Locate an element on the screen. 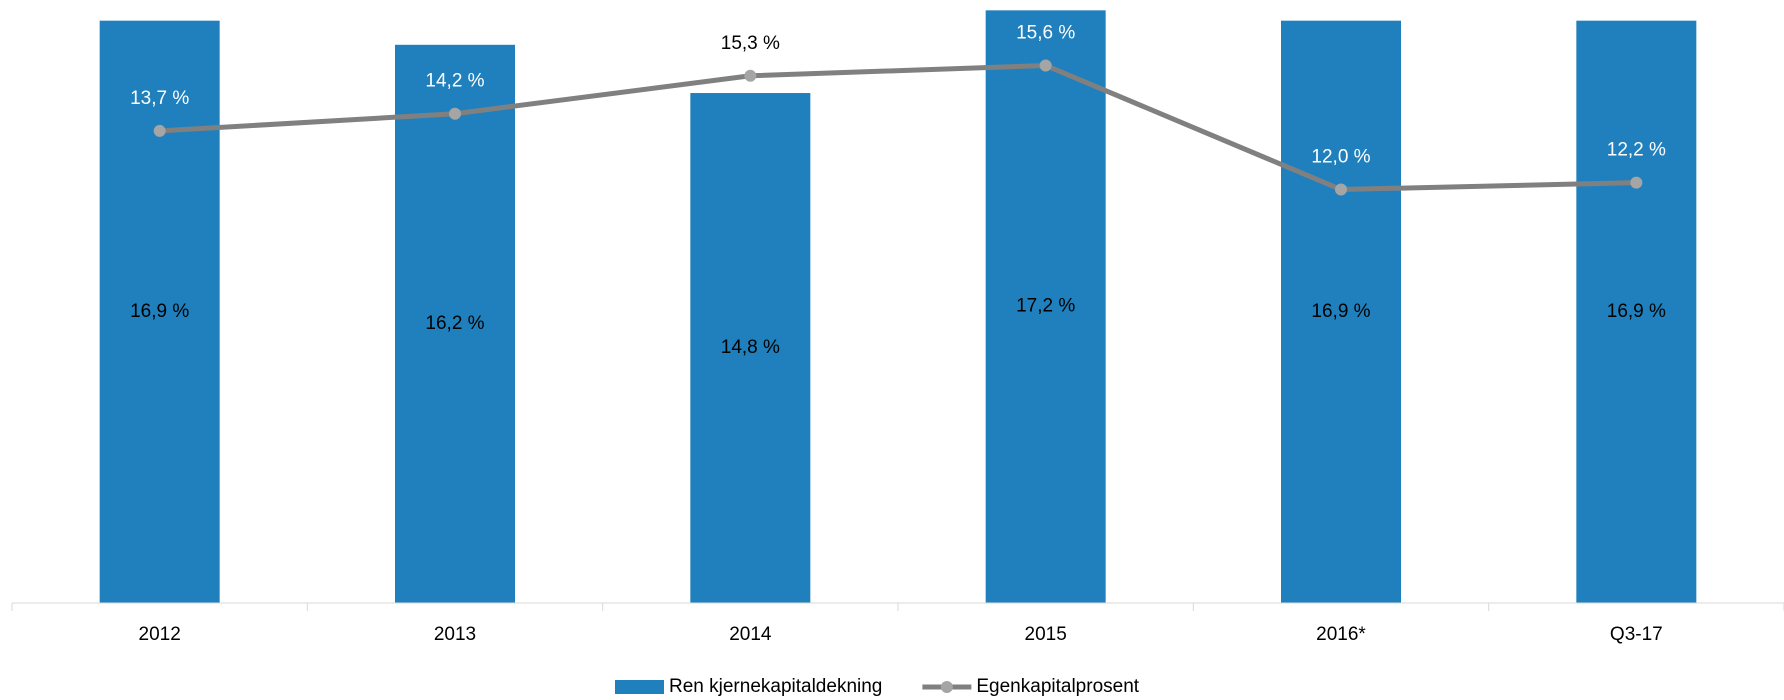  legend-label: Ren kjernekapitaldekning is located at coordinates (775, 686).